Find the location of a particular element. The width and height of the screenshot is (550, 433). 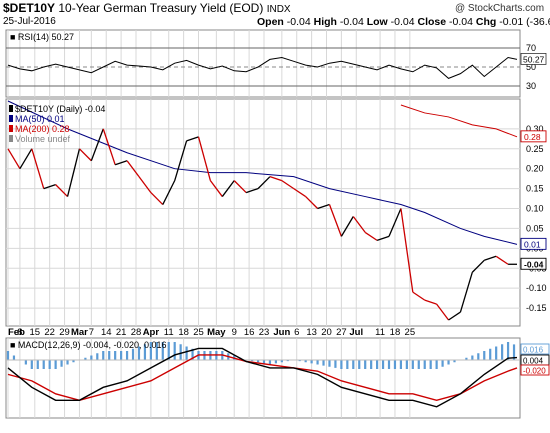

macd-last-value: 0.016 is located at coordinates (533, 350).